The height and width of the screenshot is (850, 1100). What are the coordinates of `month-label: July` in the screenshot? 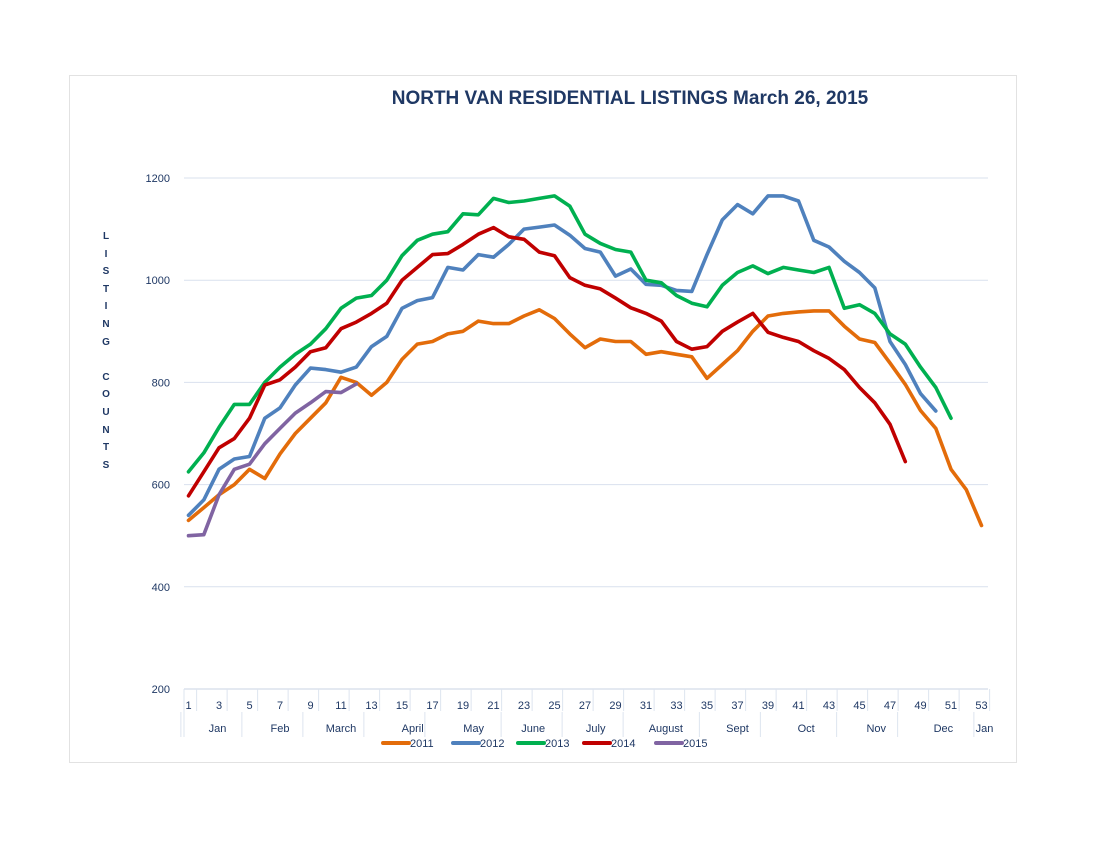 It's located at (596, 729).